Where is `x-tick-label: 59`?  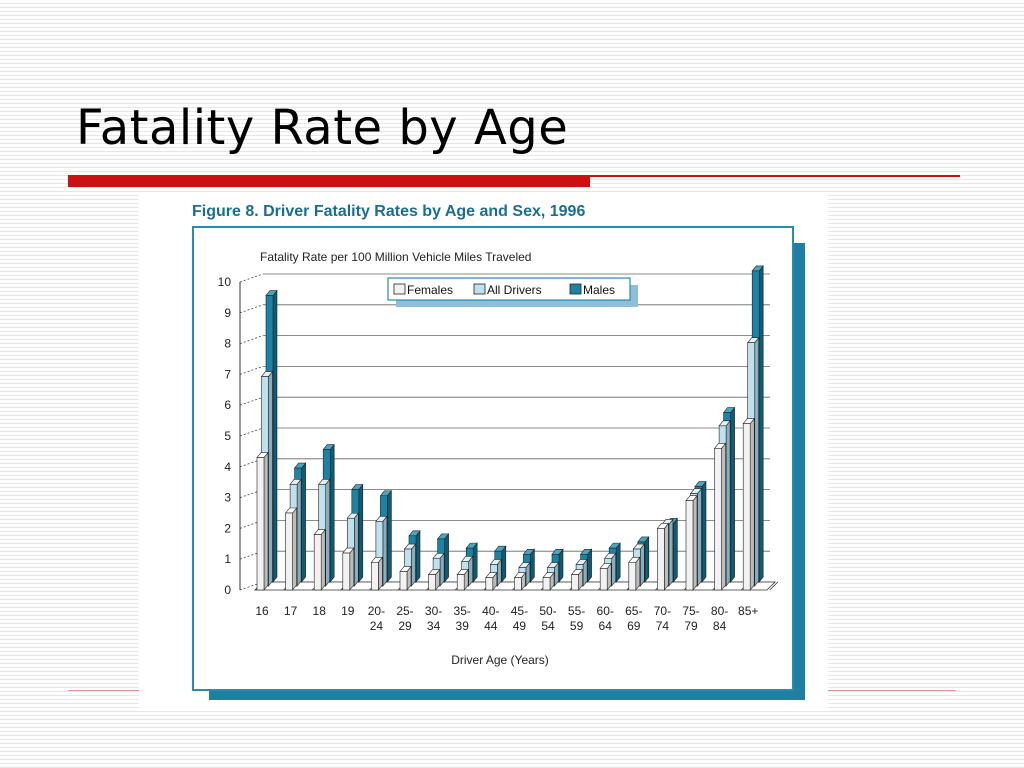
x-tick-label: 59 is located at coordinates (577, 626).